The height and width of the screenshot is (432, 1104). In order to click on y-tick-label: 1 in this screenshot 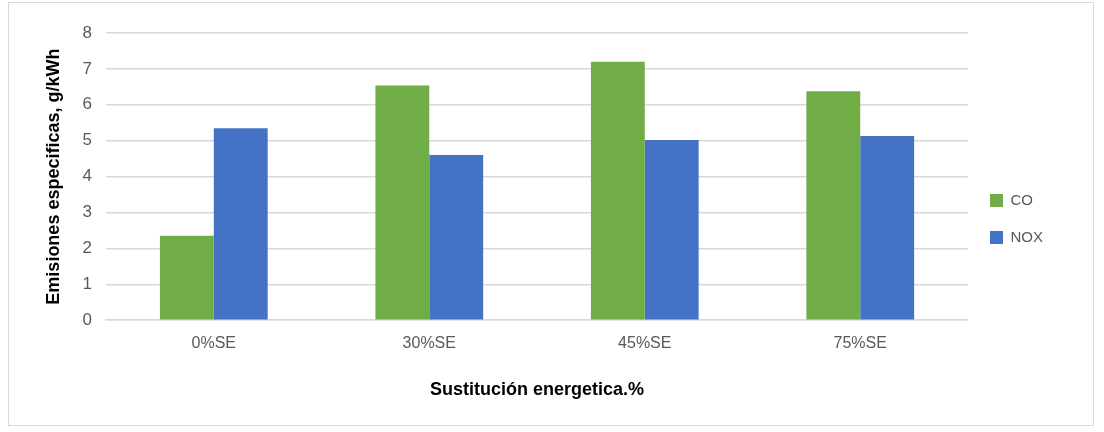, I will do `click(87, 283)`.